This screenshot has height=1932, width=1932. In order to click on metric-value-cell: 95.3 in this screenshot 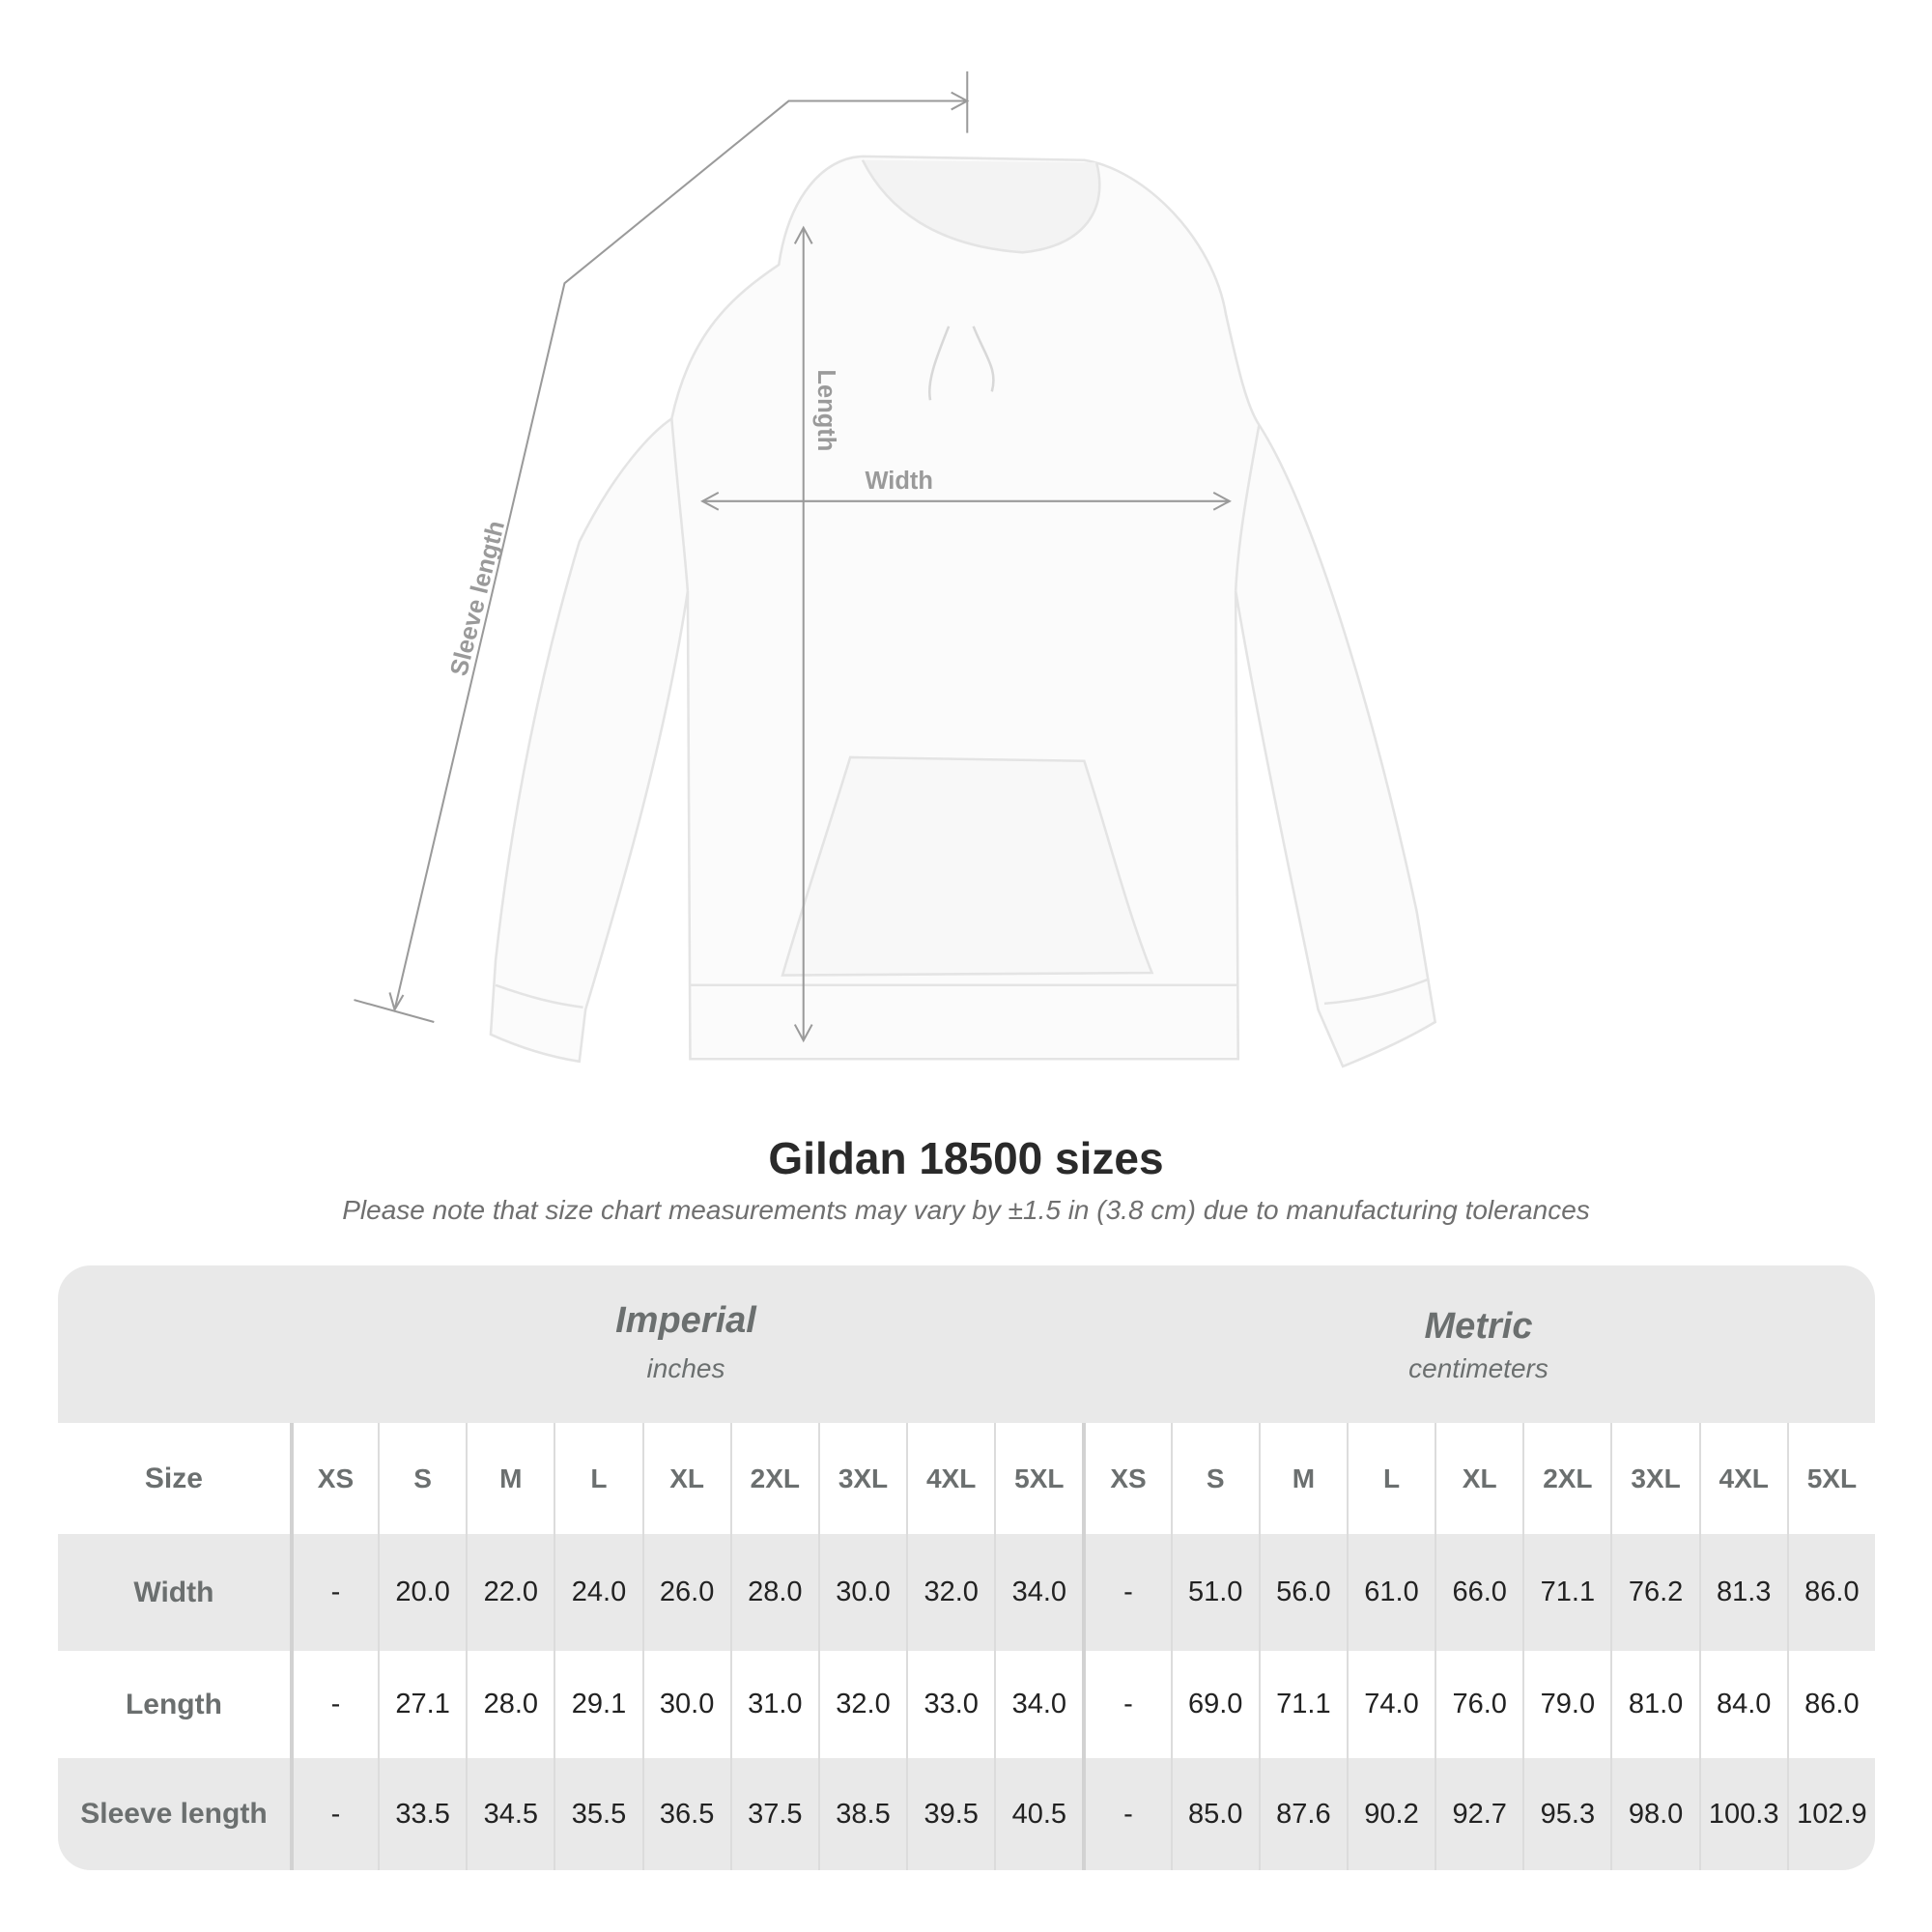, I will do `click(1566, 1814)`.